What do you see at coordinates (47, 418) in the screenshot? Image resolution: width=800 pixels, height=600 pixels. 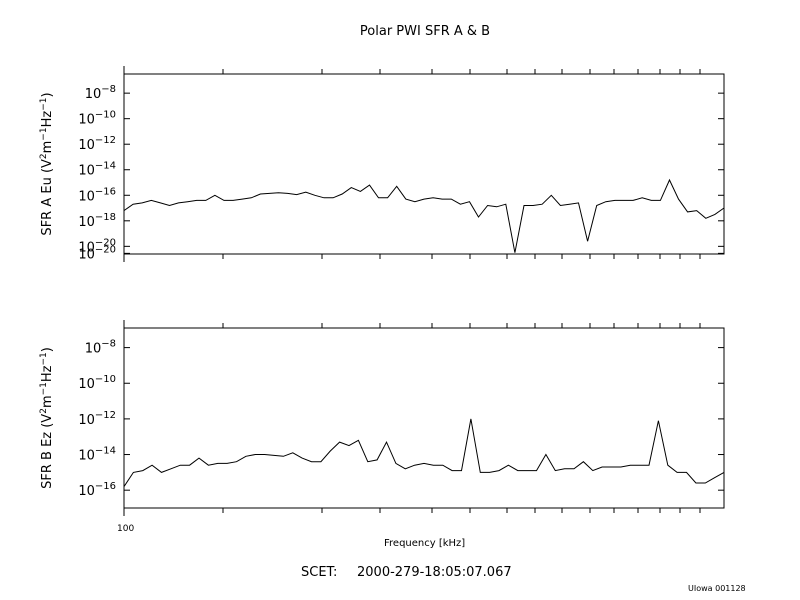 I see `sfr-b-y-axis-label: SFR B Ez (V2m−1Hz−1)` at bounding box center [47, 418].